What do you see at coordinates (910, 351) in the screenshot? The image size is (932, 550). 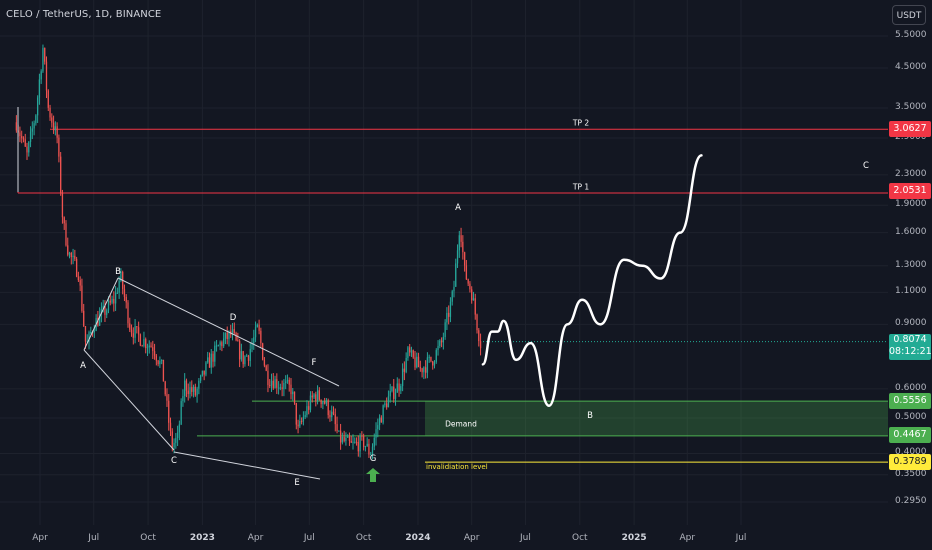 I see `current-price-countdown: 08:12:21` at bounding box center [910, 351].